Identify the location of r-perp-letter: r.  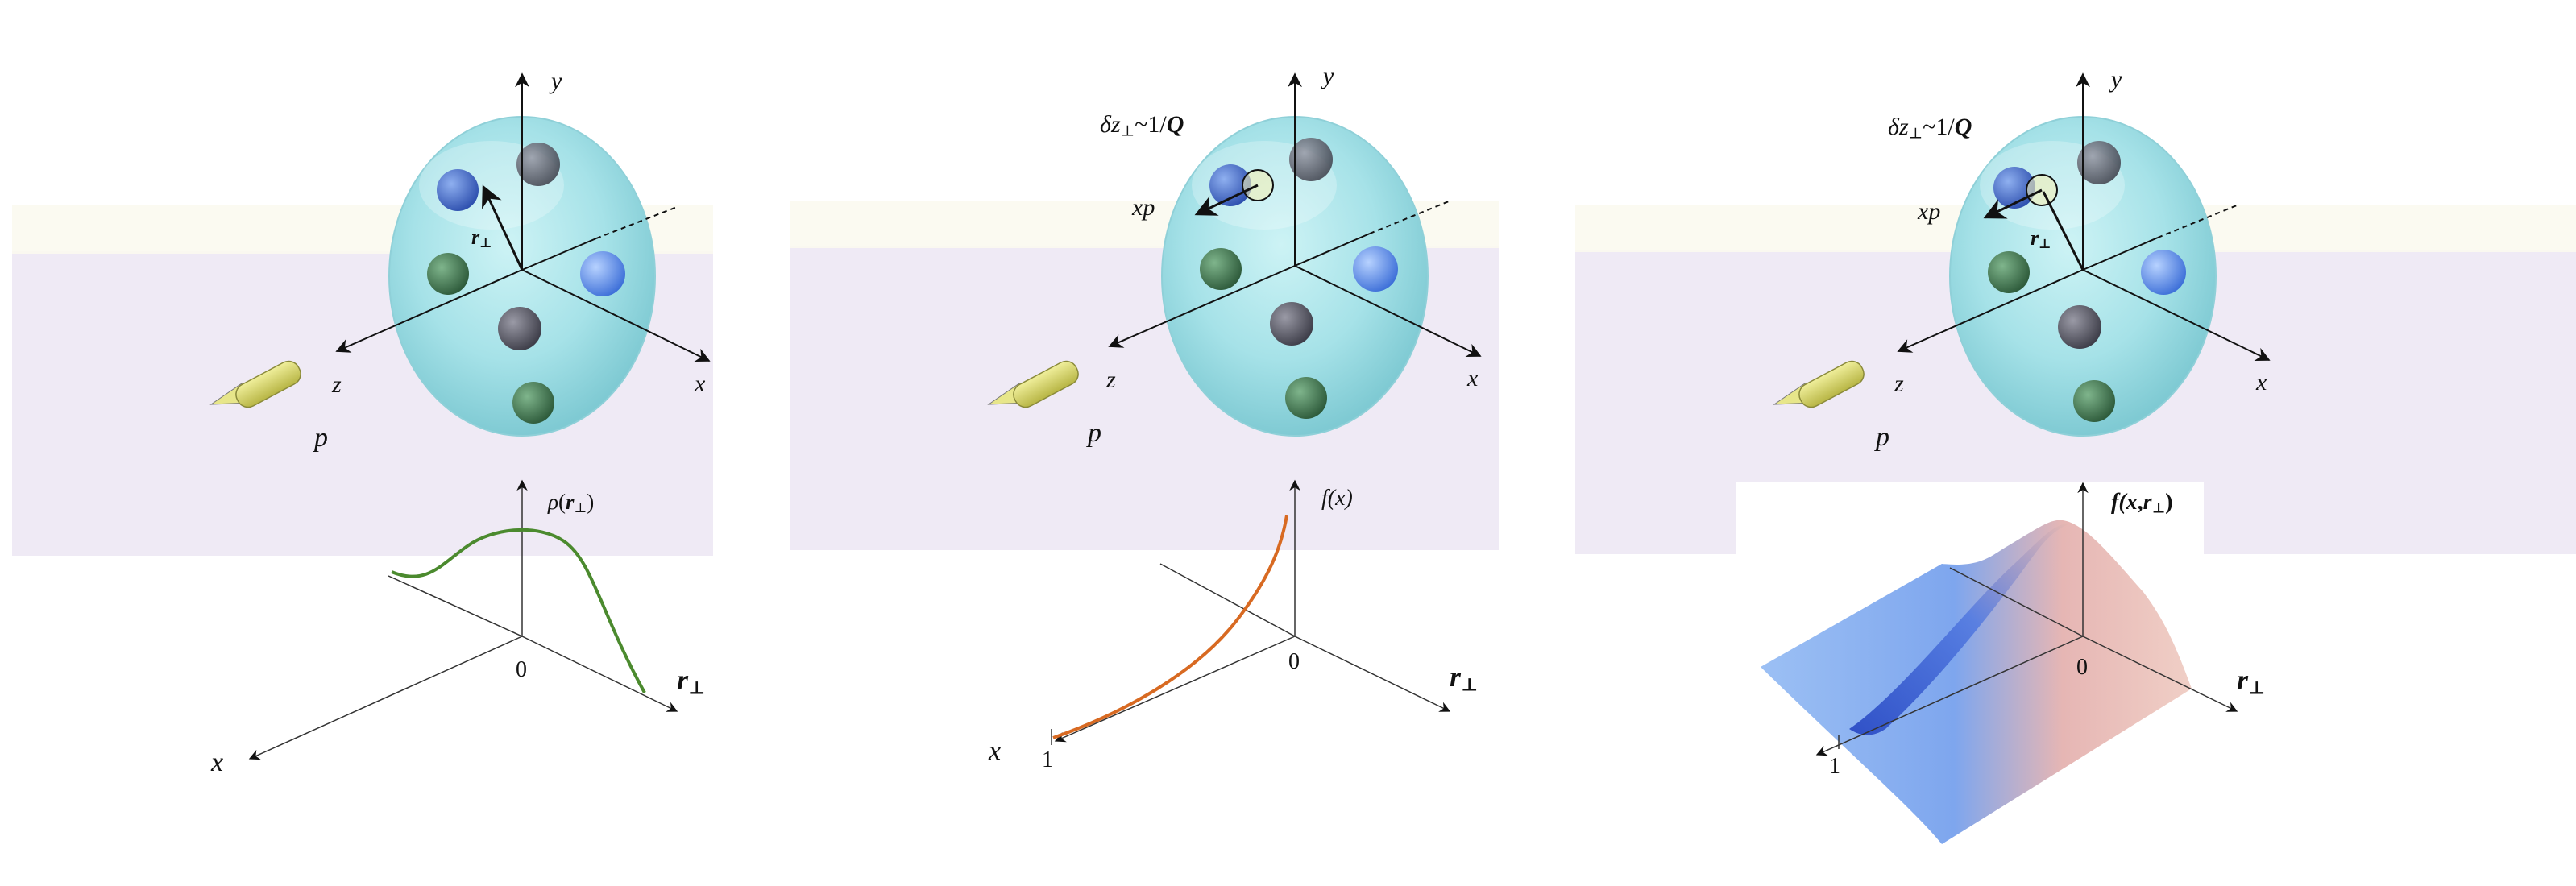
(476, 237).